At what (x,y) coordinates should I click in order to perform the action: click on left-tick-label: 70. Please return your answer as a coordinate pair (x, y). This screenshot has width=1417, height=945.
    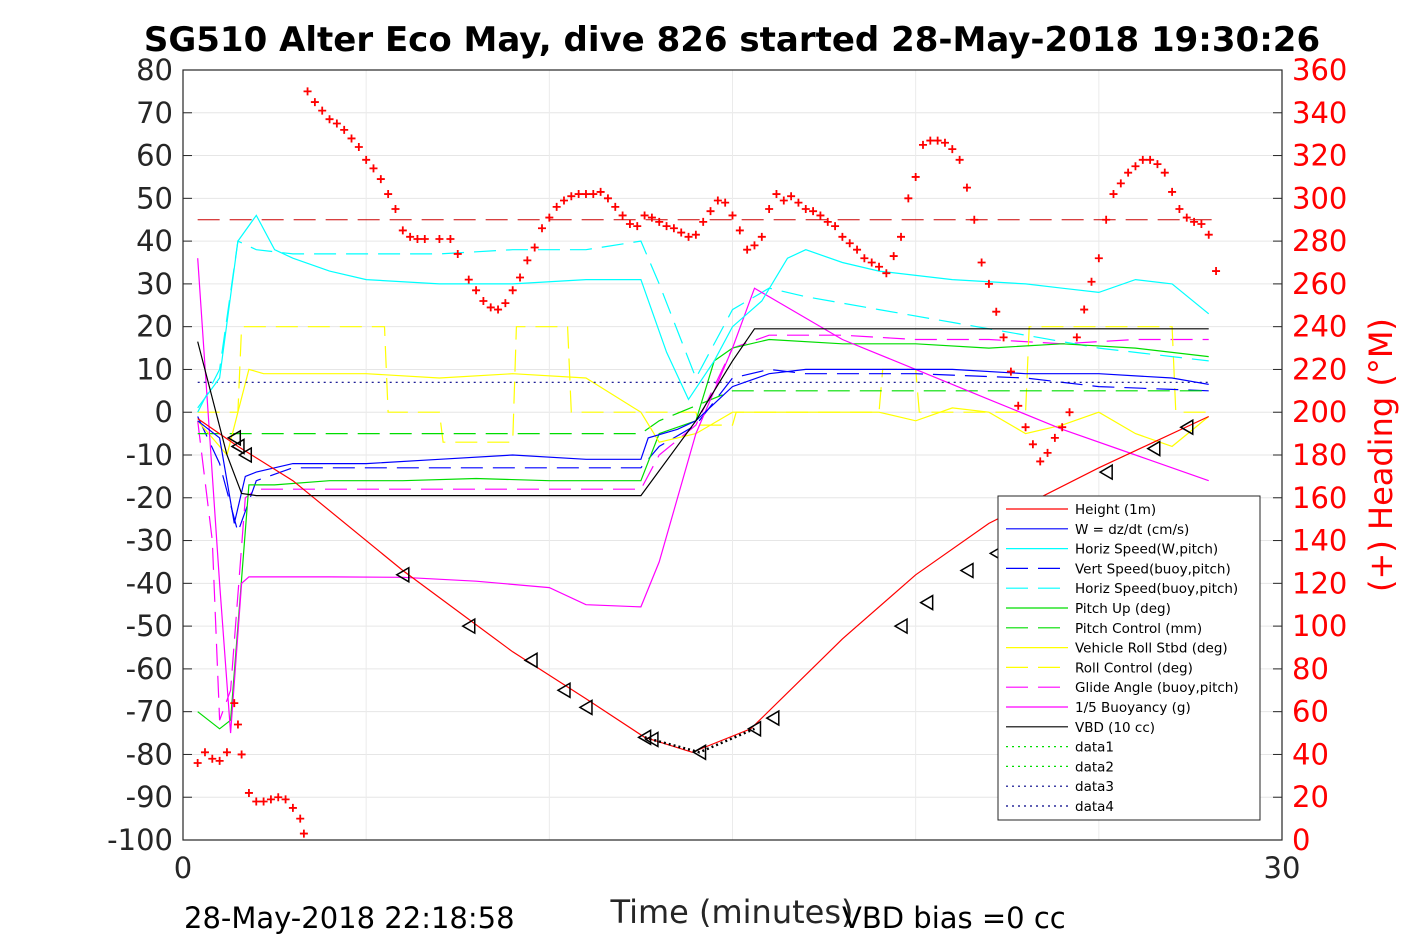
    Looking at the image, I should click on (154, 113).